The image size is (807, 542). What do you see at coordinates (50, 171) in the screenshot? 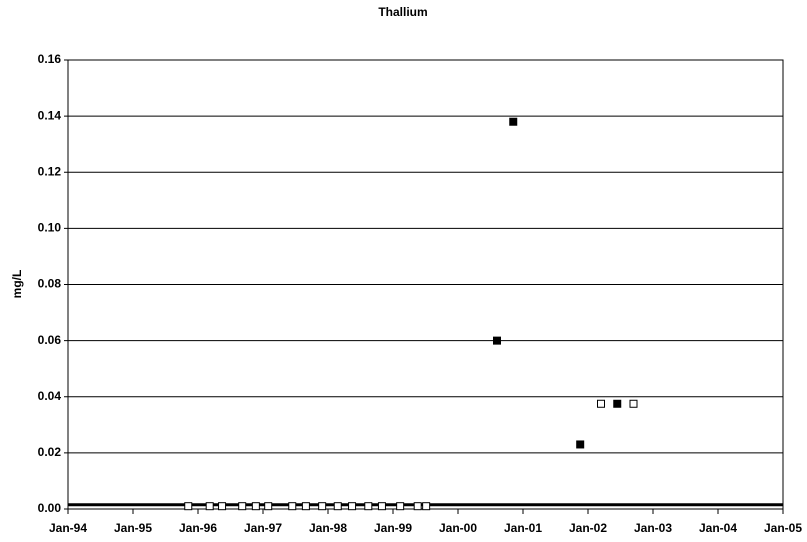
I see `y-tick-label: 0.12` at bounding box center [50, 171].